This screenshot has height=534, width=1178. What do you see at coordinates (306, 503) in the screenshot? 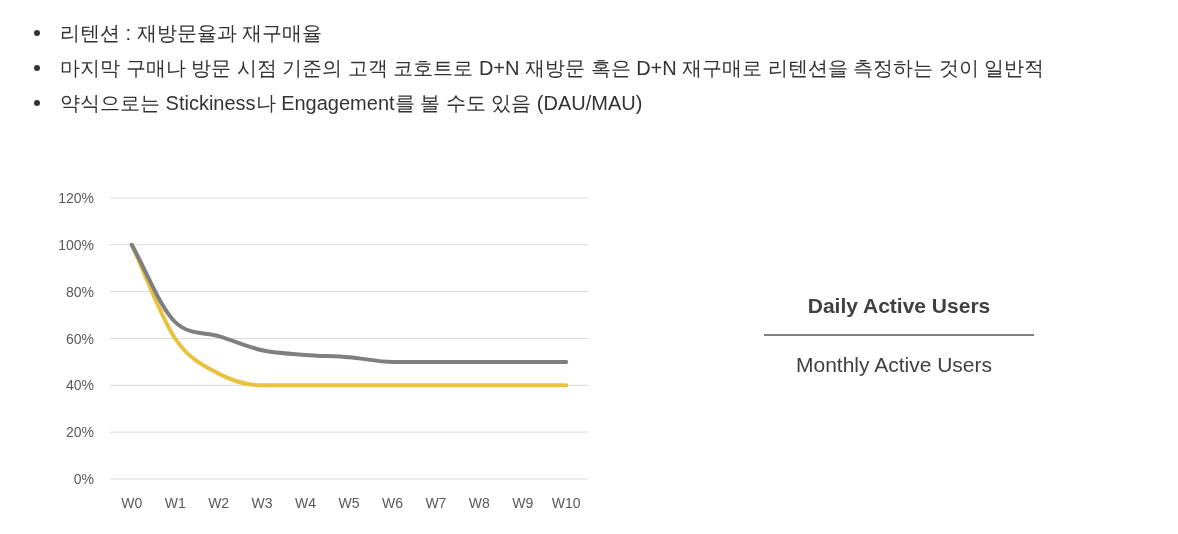
I see `x-tick-label: W4` at bounding box center [306, 503].